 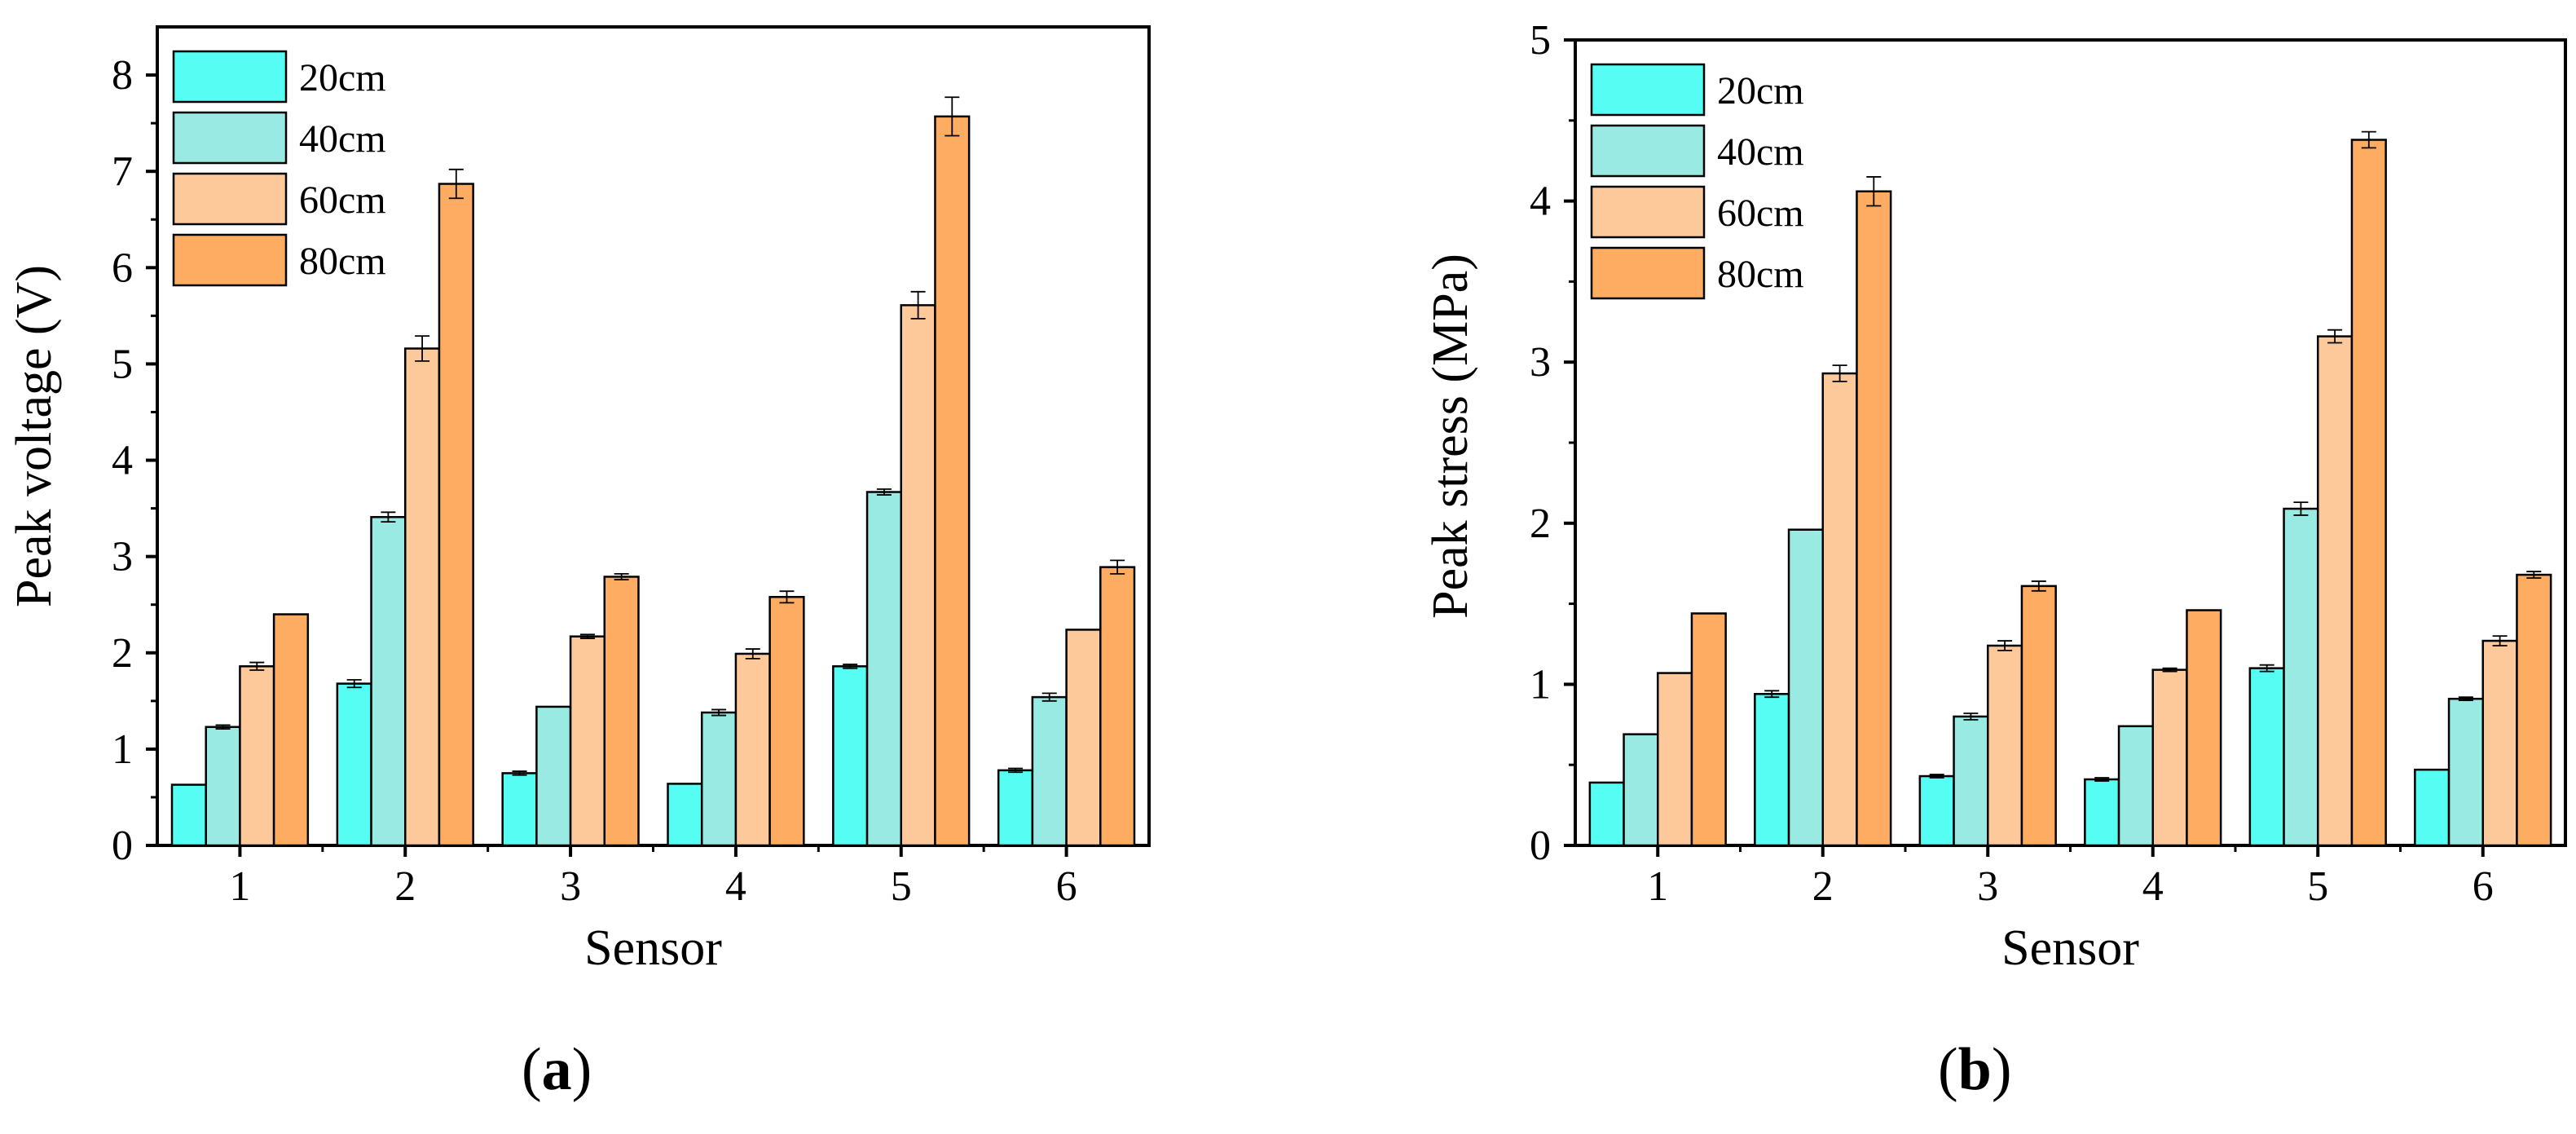 What do you see at coordinates (123, 846) in the screenshot?
I see `a-y-tick-label: 0` at bounding box center [123, 846].